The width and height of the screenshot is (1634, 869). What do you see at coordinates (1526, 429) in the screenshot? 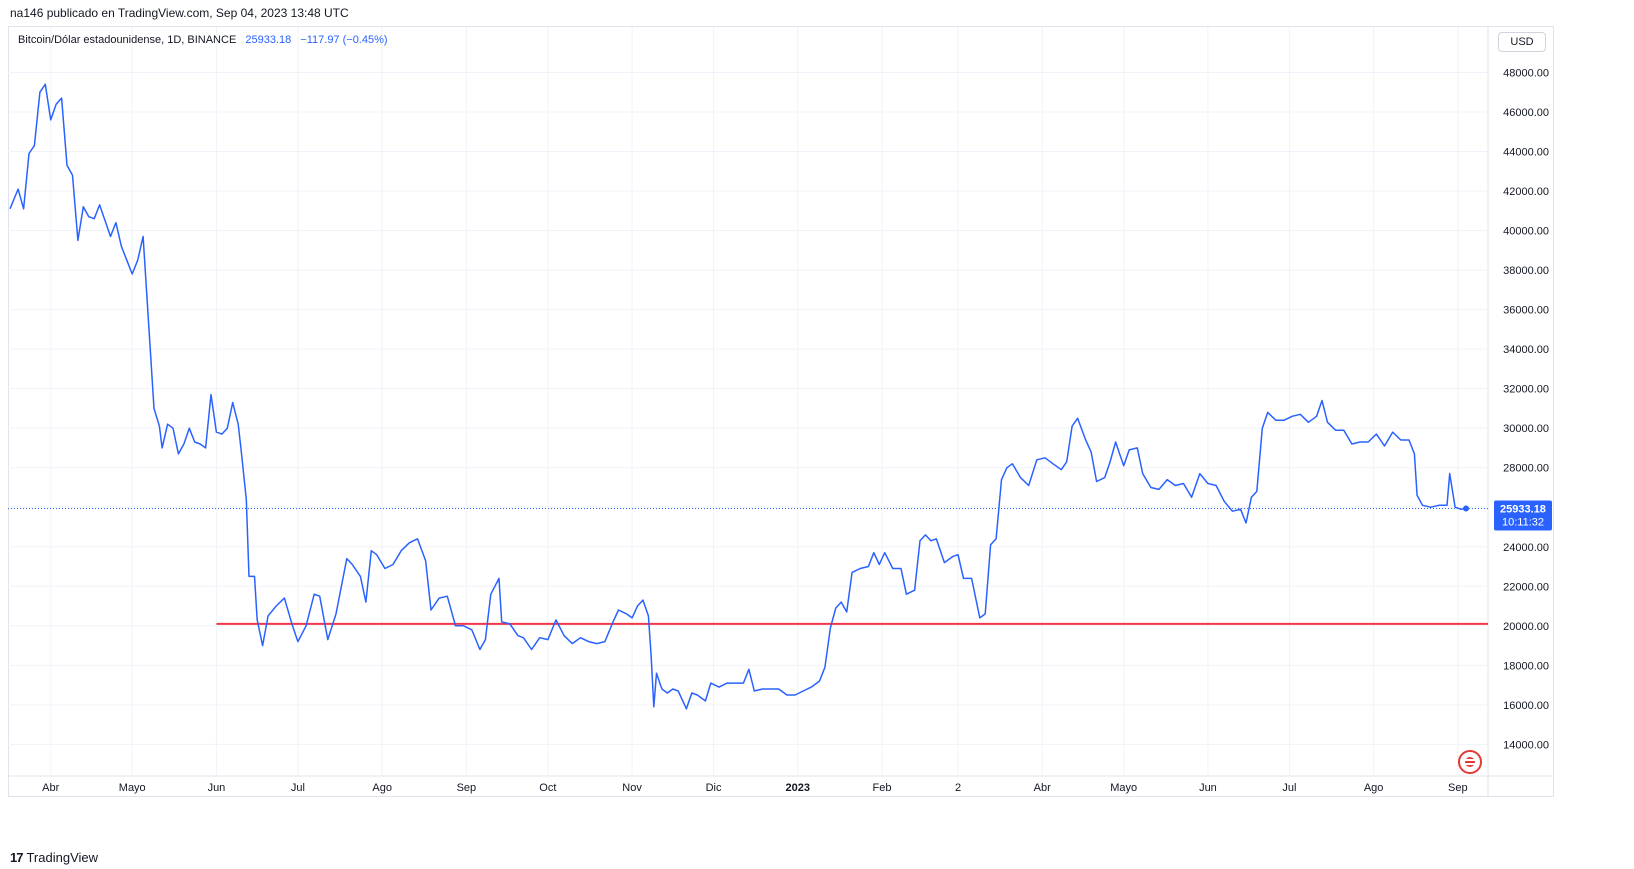
I see `y-tick-label: 30000.00` at bounding box center [1526, 429].